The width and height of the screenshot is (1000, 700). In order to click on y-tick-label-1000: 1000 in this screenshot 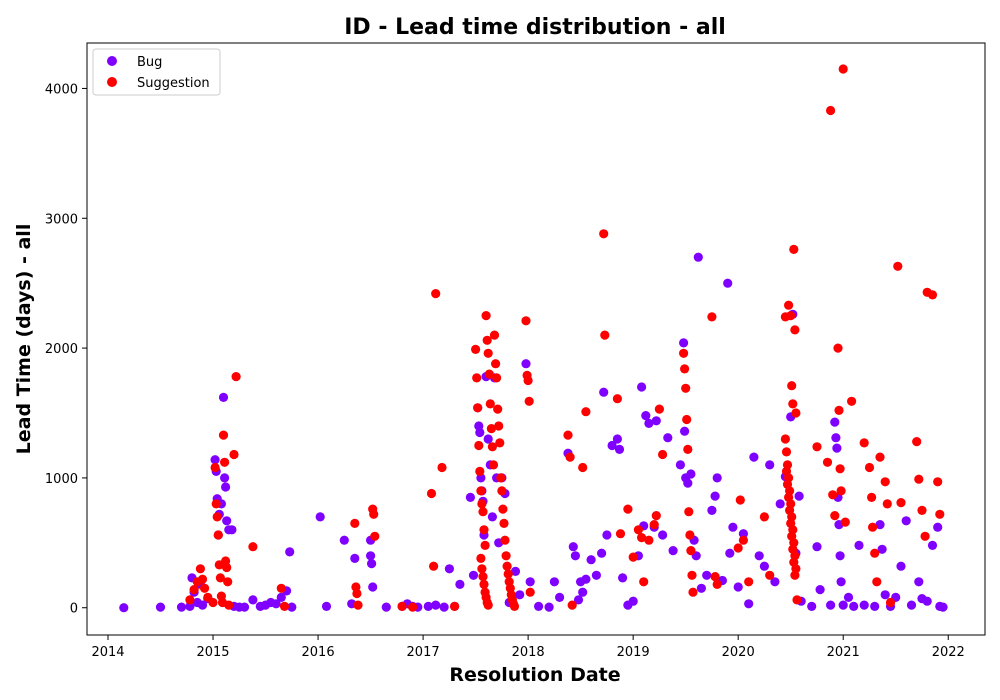, I will do `click(61, 479)`.